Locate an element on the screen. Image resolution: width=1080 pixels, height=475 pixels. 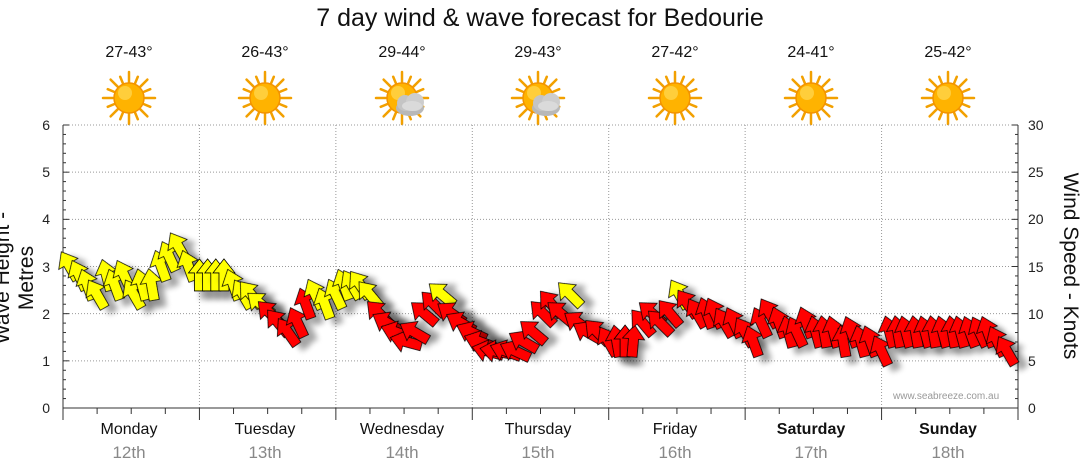
watermark: www.seabreeze.com.au is located at coordinates (946, 396).